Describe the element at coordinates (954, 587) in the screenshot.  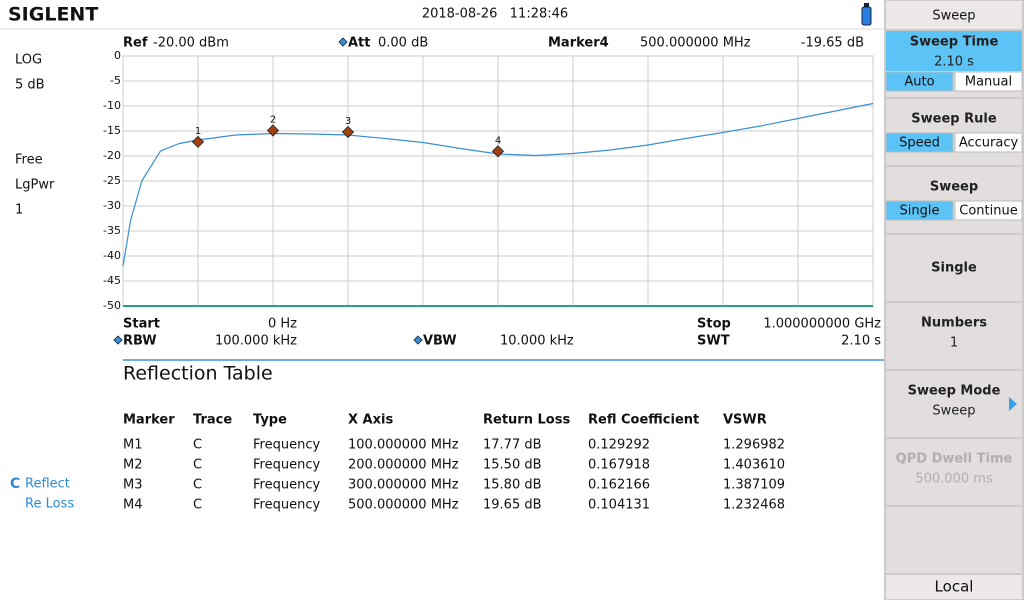
I see `local-button` at that location.